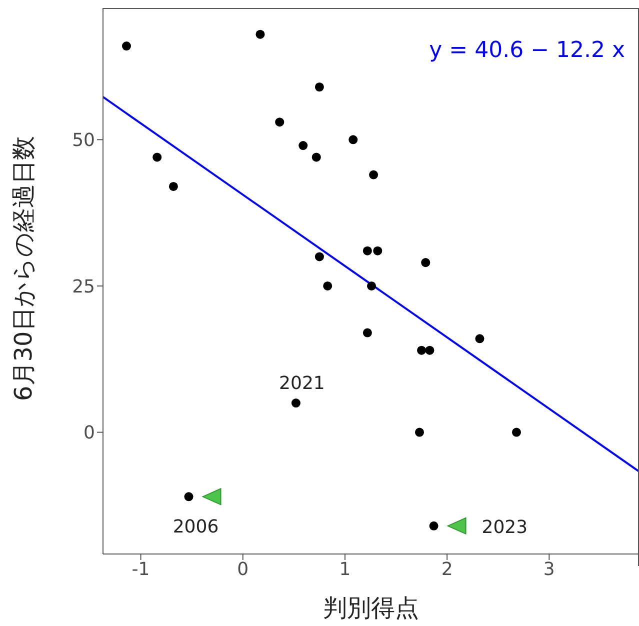 The image size is (639, 626). What do you see at coordinates (527, 50) in the screenshot?
I see `annotation: y = 40.6 − 12.2 x` at bounding box center [527, 50].